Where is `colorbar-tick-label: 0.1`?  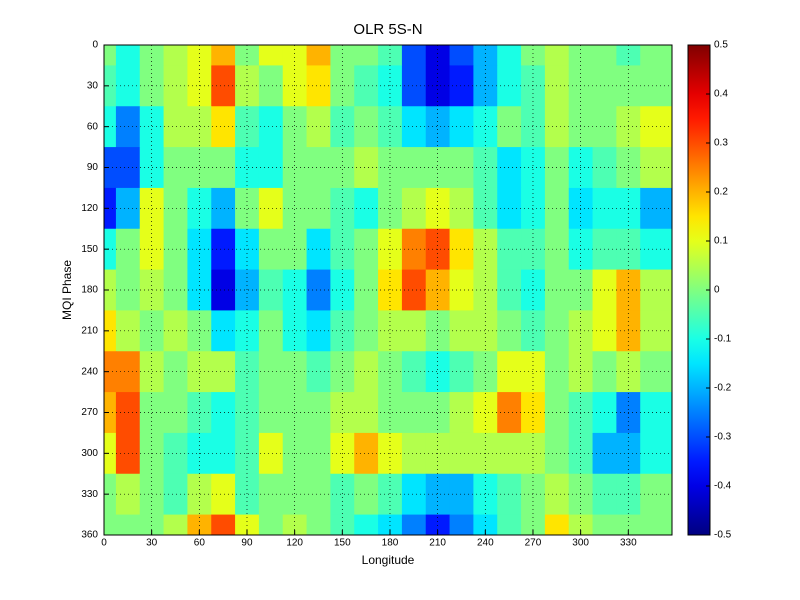 colorbar-tick-label: 0.1 is located at coordinates (721, 241).